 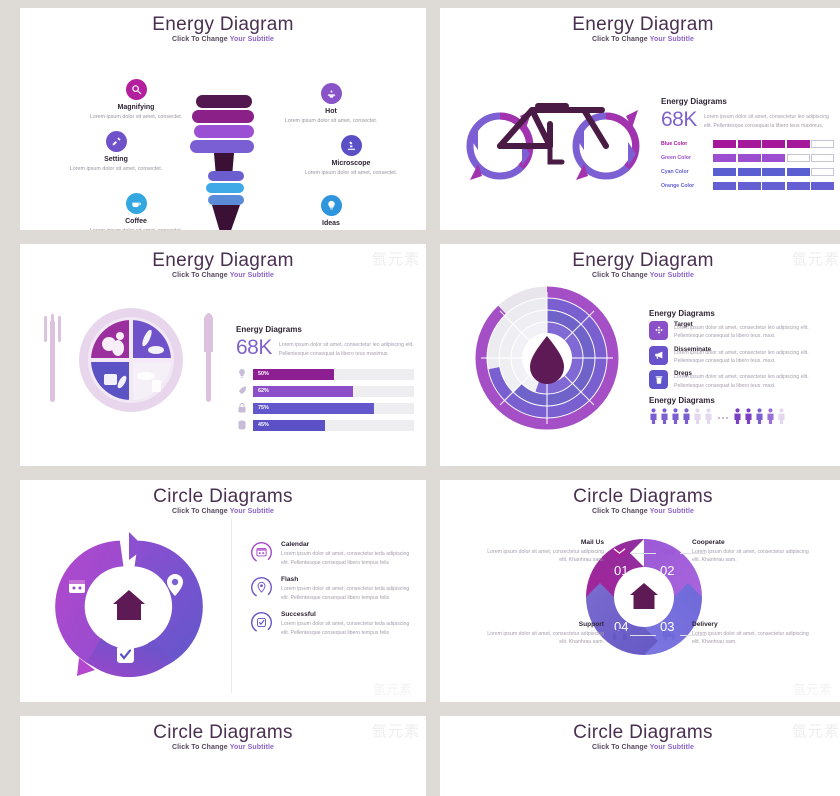 I want to click on segbar-row: Cyan Color, so click(x=747, y=172).